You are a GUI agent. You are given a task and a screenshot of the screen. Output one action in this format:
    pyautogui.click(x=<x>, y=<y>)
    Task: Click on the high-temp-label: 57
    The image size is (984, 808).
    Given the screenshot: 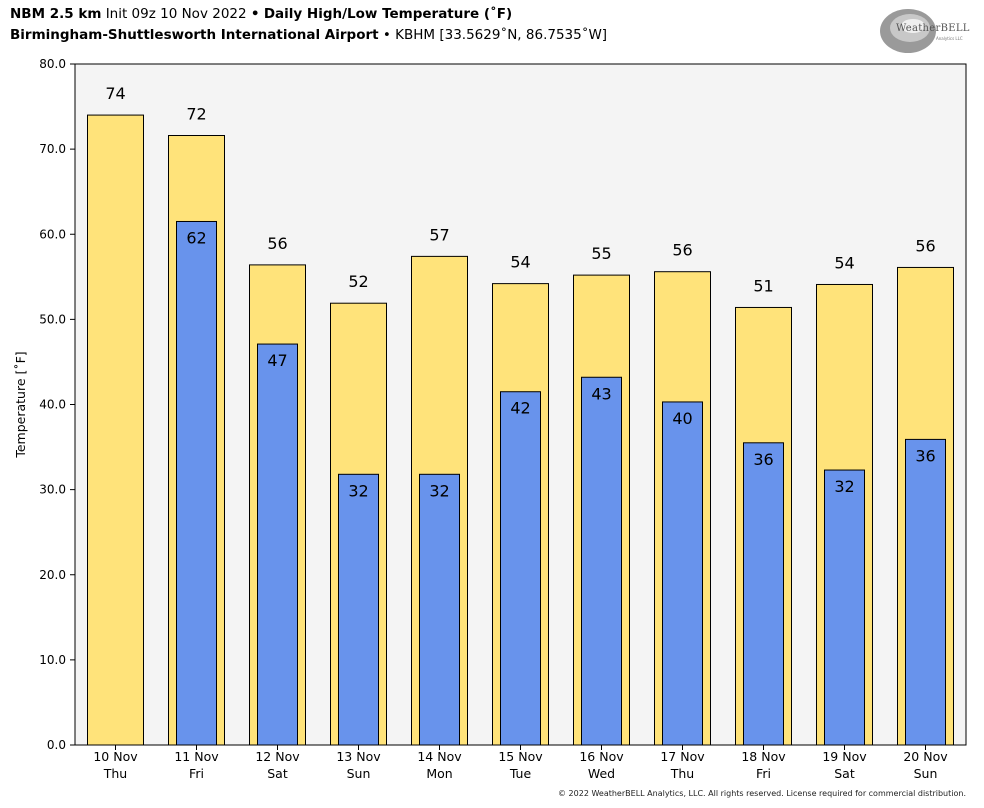 What is the action you would take?
    pyautogui.click(x=439, y=234)
    